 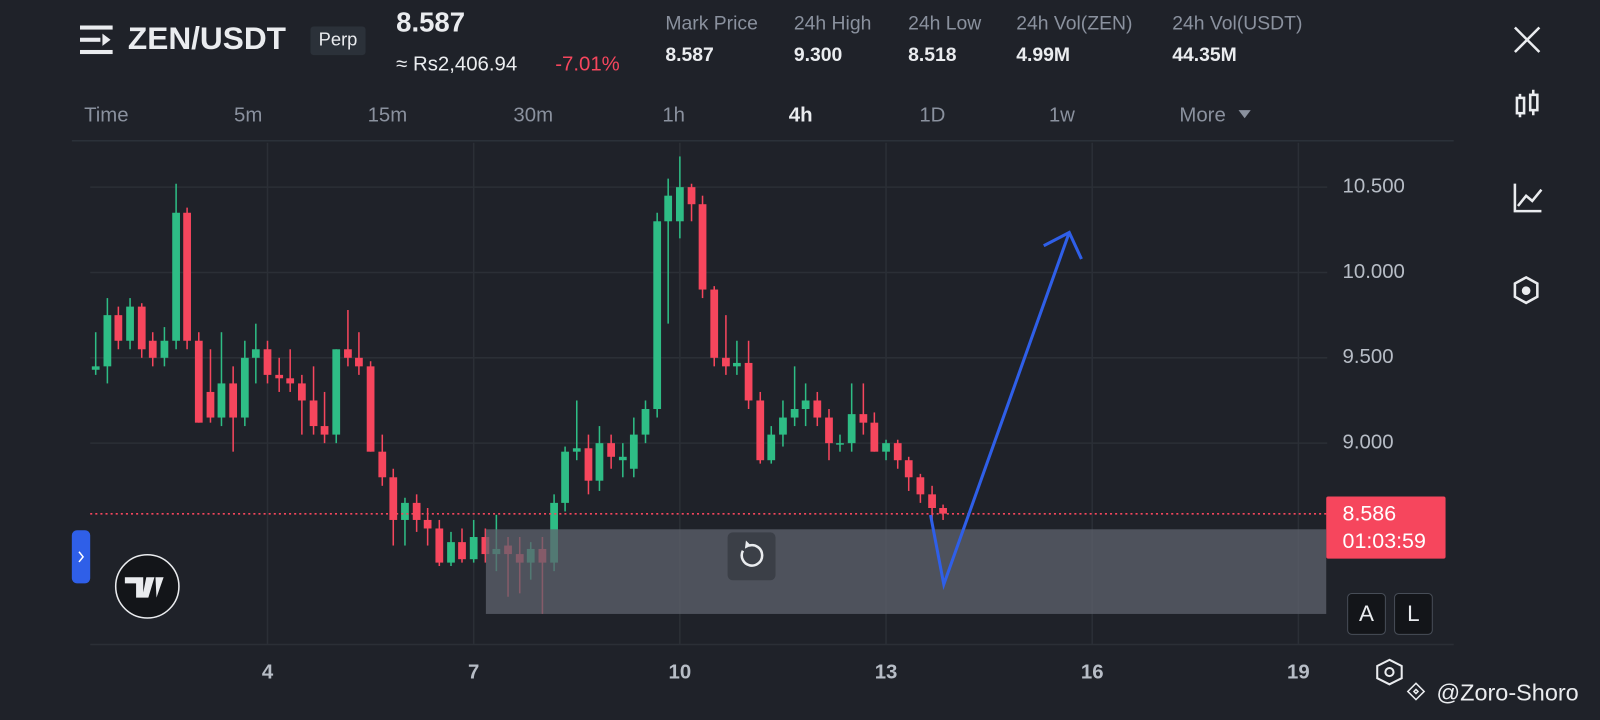 I want to click on stat-value: 8.587, so click(x=689, y=55).